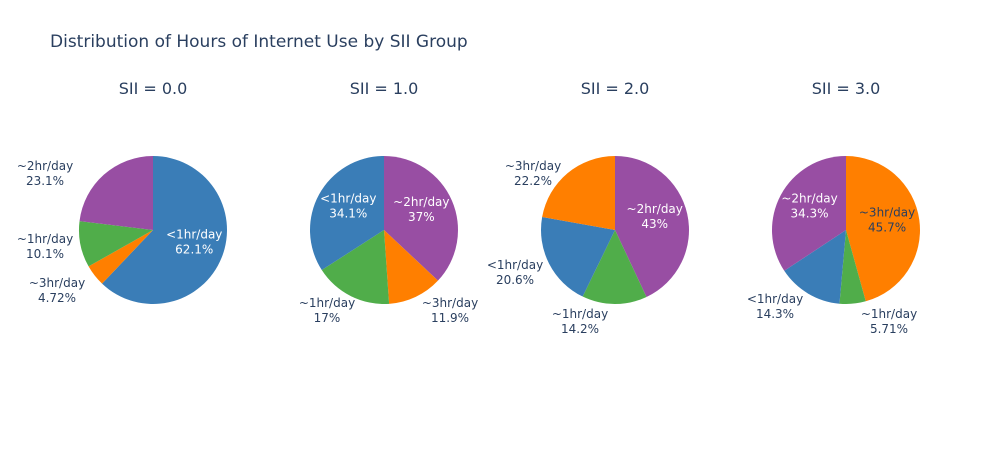 The height and width of the screenshot is (450, 1000). What do you see at coordinates (533, 181) in the screenshot?
I see `slice-percent: 22.2%` at bounding box center [533, 181].